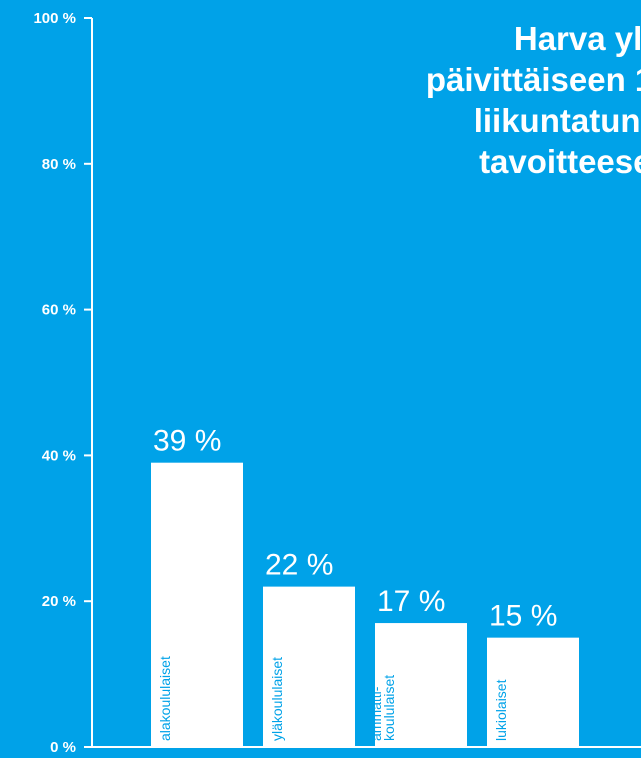  I want to click on y-tick-label: 0 %, so click(63, 747).